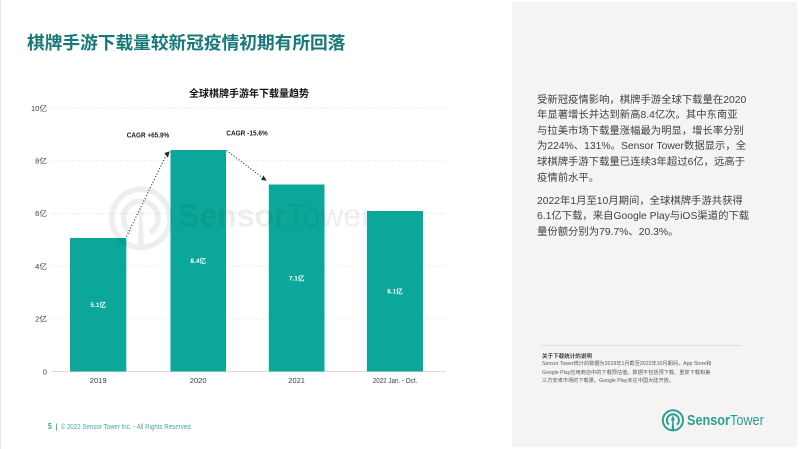 Image resolution: width=800 pixels, height=449 pixels. I want to click on svg-text: 4亿, so click(41, 266).